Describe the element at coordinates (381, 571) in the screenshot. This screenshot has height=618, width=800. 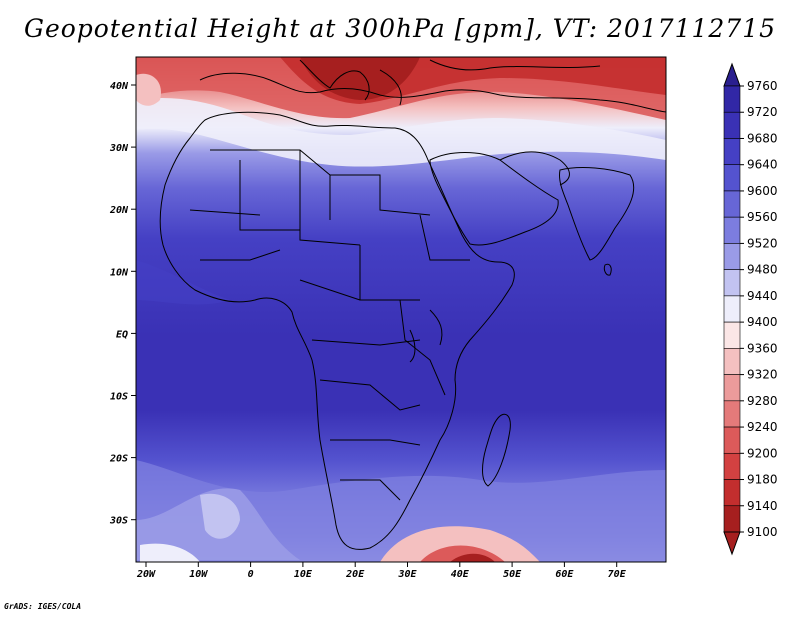
I see `longitude-axis: 20W 10W 0 10E 20E 30E 40E 50E 60E 70E` at that location.